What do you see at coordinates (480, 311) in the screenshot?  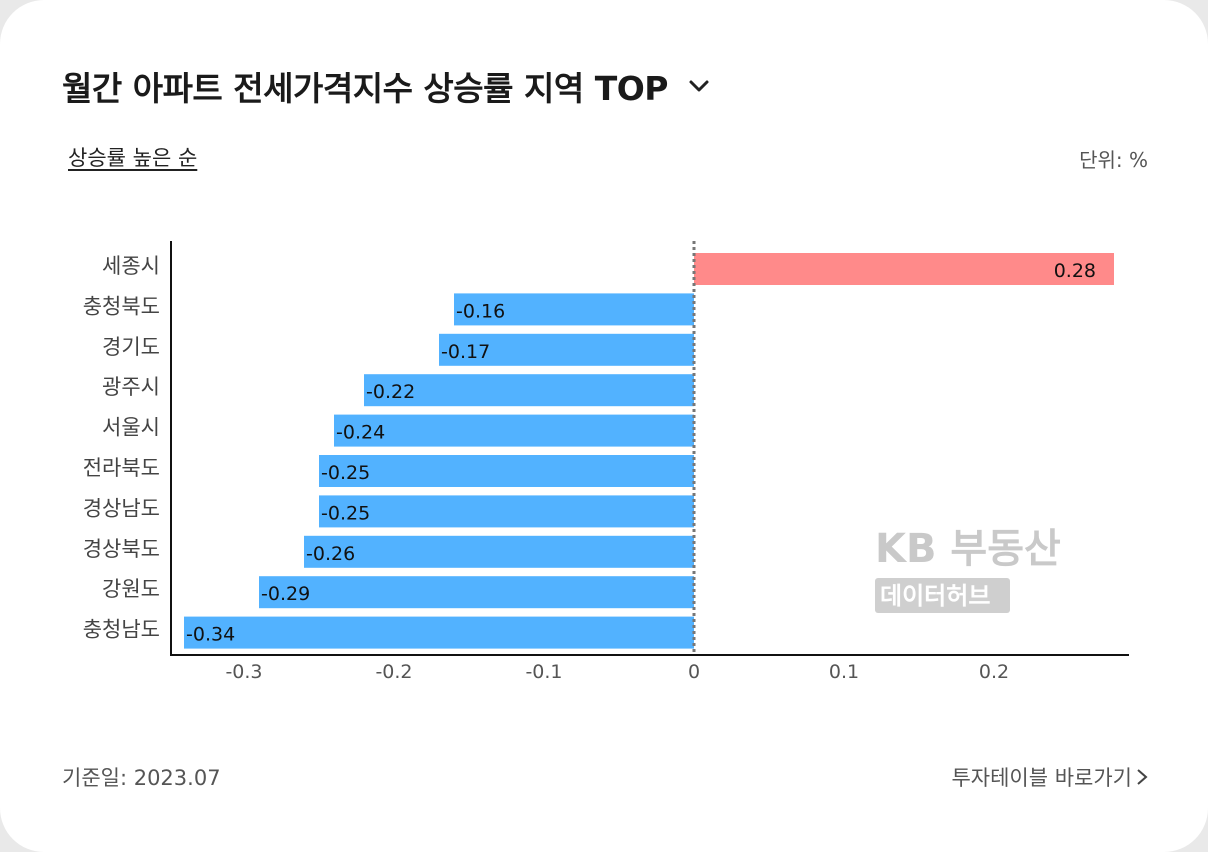 I see `bar-value-label: -0.16` at bounding box center [480, 311].